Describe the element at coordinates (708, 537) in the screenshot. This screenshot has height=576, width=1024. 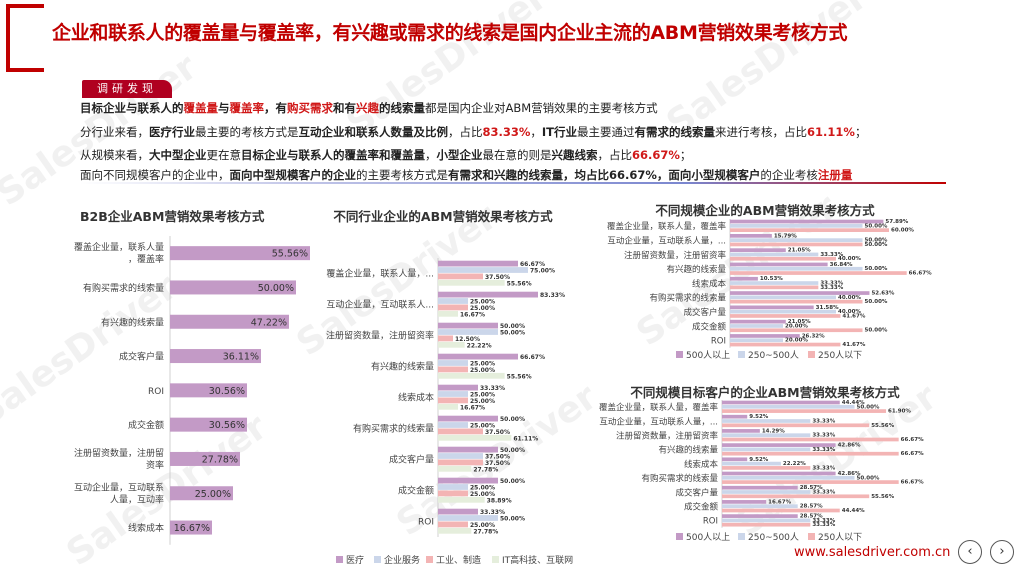
I see `legend-label: 500人以上` at that location.